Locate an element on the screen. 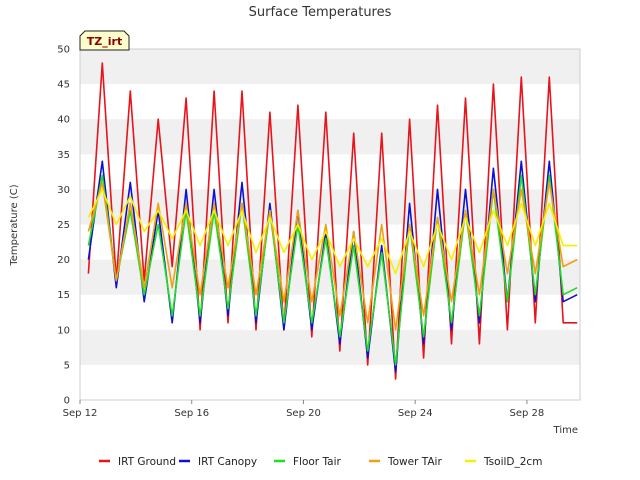 The width and height of the screenshot is (640, 480). y-tick-label: 25 is located at coordinates (63, 225).